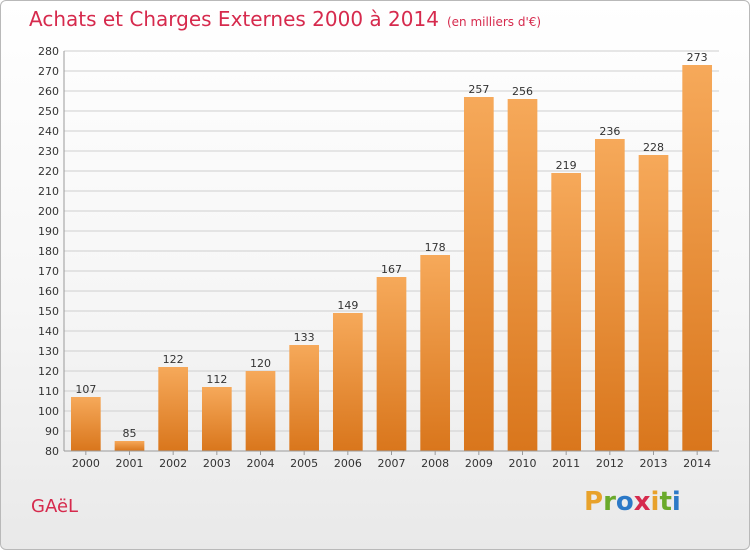 The width and height of the screenshot is (750, 550). What do you see at coordinates (261, 463) in the screenshot?
I see `x-tick-label: 2004` at bounding box center [261, 463].